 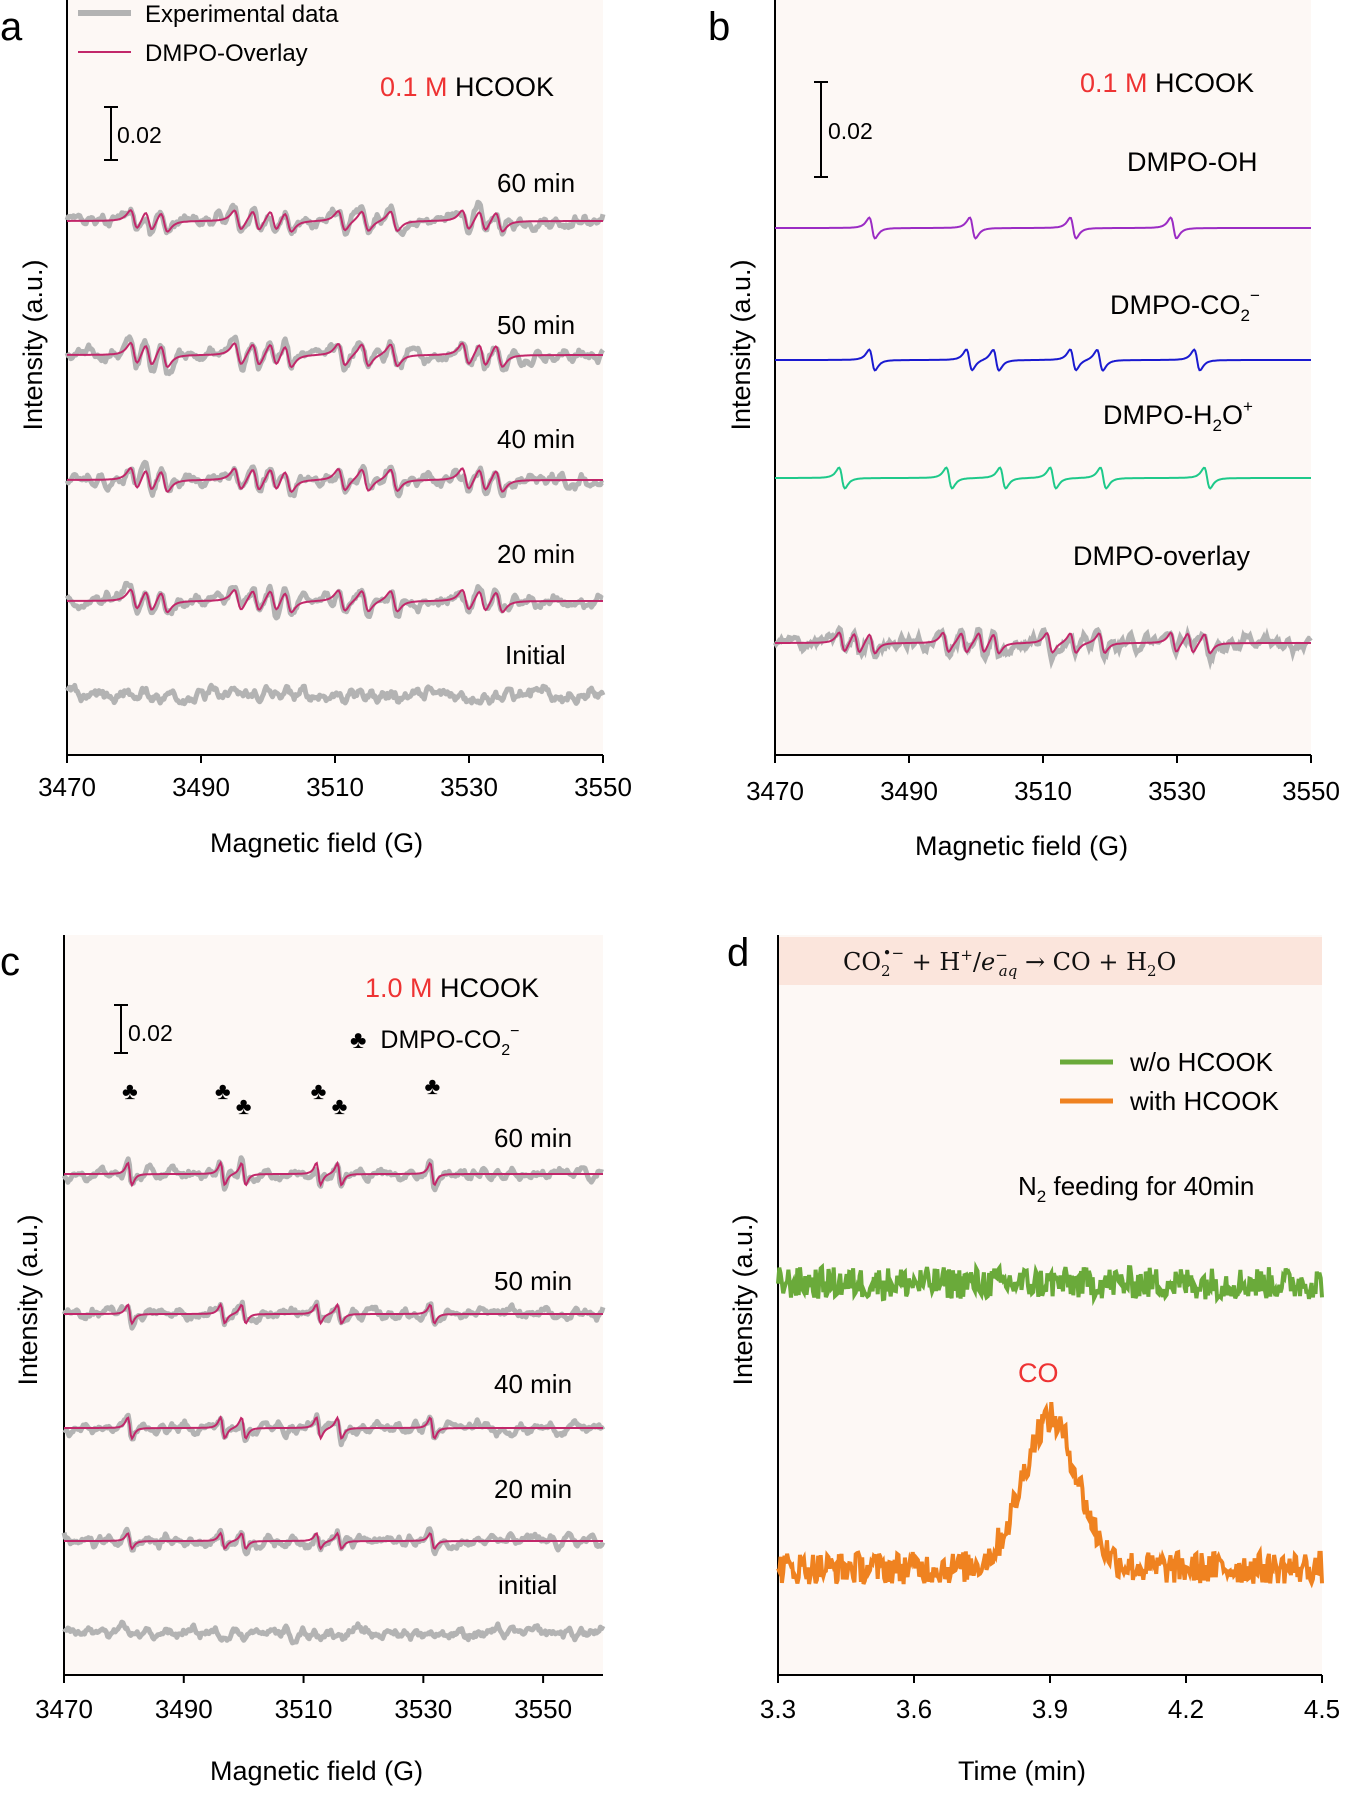 I want to click on panel-a-trace-label-0: 60 min, so click(x=536, y=183).